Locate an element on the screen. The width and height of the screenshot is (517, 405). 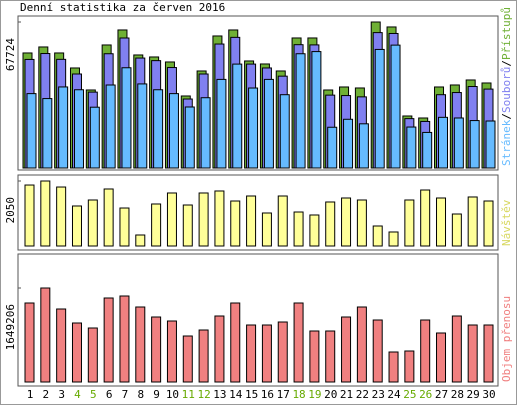
x-tick-label: 18 is located at coordinates (298, 394).